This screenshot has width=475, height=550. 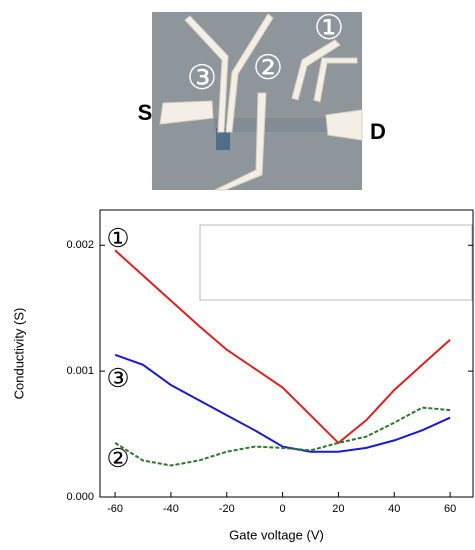 What do you see at coordinates (274, 125) in the screenshot?
I see `channel` at bounding box center [274, 125].